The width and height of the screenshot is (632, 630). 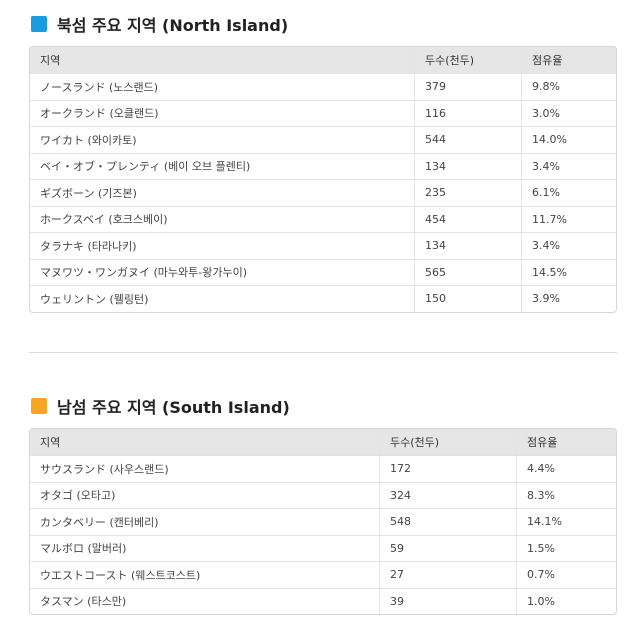 What do you see at coordinates (467, 113) in the screenshot?
I see `count-cell: 116` at bounding box center [467, 113].